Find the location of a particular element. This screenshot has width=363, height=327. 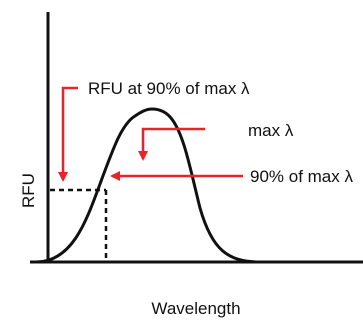

x-axis-label: Wavelength is located at coordinates (195, 308).